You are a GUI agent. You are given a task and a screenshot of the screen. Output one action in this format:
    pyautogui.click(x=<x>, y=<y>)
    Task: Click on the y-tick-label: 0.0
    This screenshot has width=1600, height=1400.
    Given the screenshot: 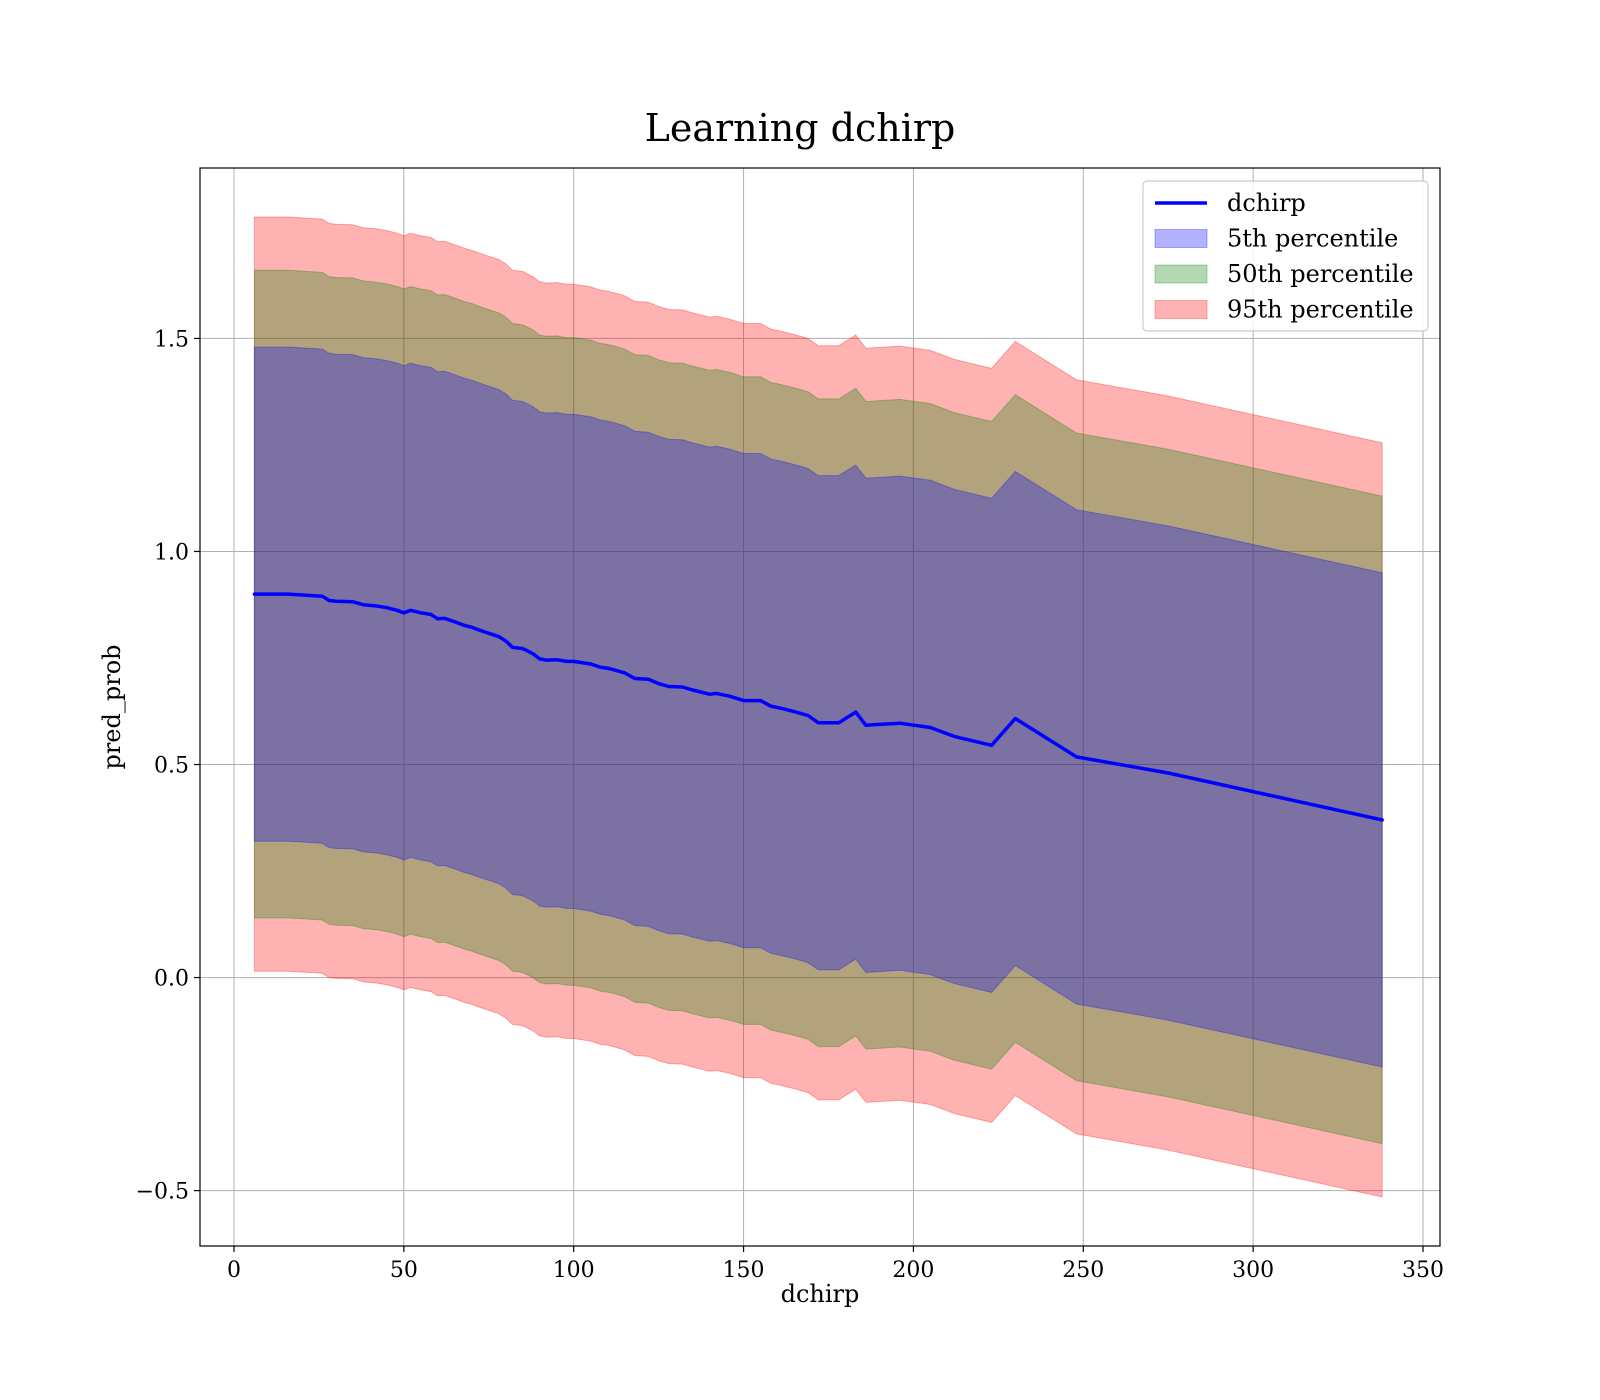 What is the action you would take?
    pyautogui.click(x=171, y=979)
    